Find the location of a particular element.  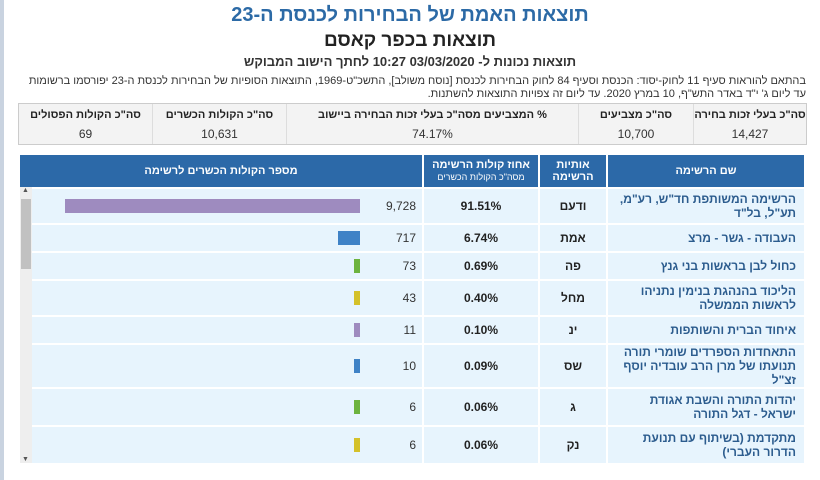

votes-cell: 9,728 is located at coordinates (221, 206).